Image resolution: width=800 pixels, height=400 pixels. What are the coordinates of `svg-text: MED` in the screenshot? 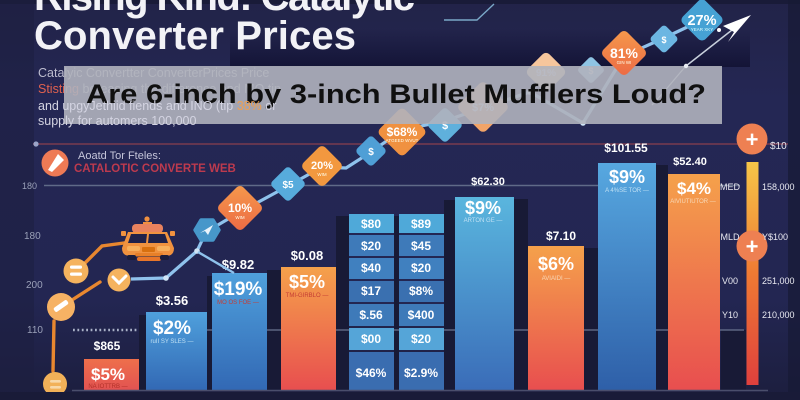 It's located at (730, 187).